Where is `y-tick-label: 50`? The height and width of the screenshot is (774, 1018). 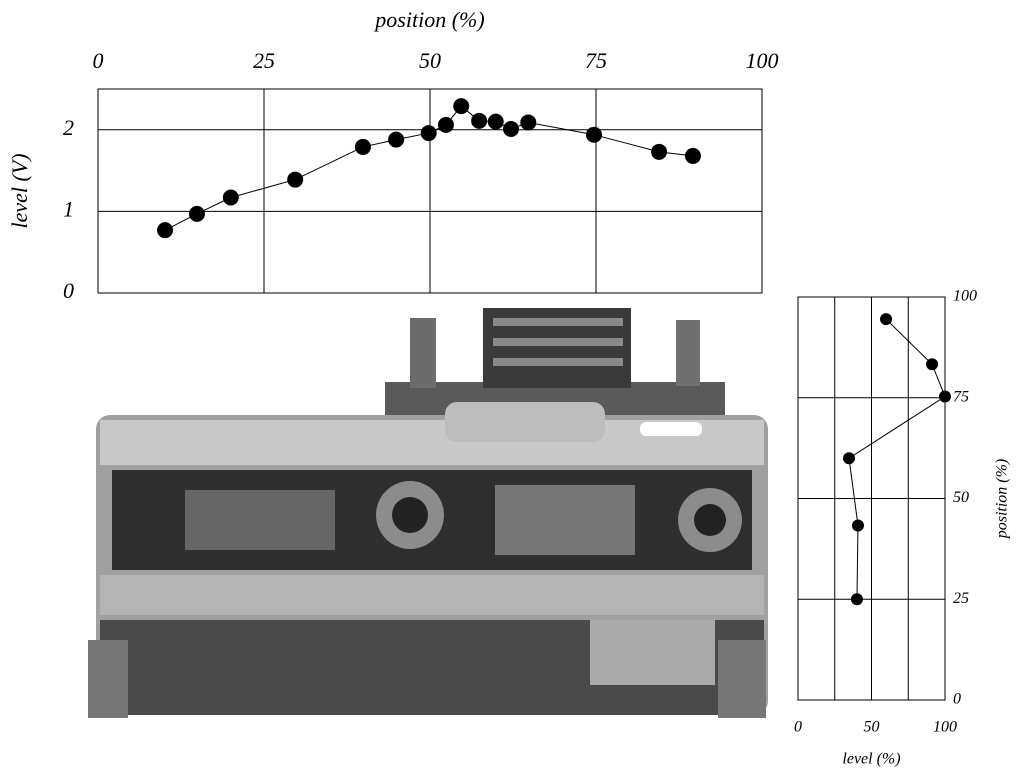 y-tick-label: 50 is located at coordinates (961, 497).